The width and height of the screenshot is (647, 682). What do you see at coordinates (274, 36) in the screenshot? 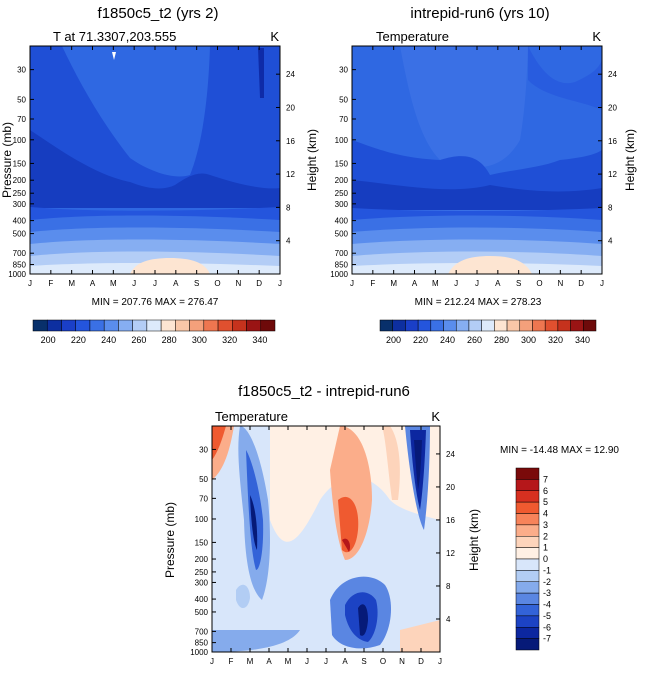
I see `panel1-units: K` at bounding box center [274, 36].